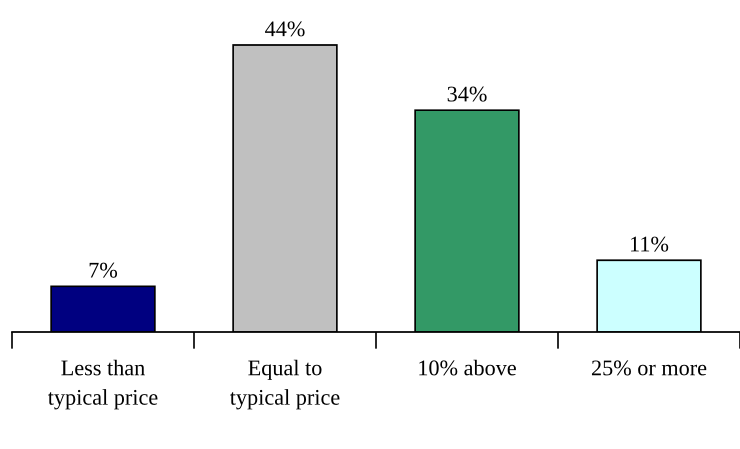 Image resolution: width=740 pixels, height=449 pixels. What do you see at coordinates (649, 368) in the screenshot?
I see `x-tick-label: 25% or more` at bounding box center [649, 368].